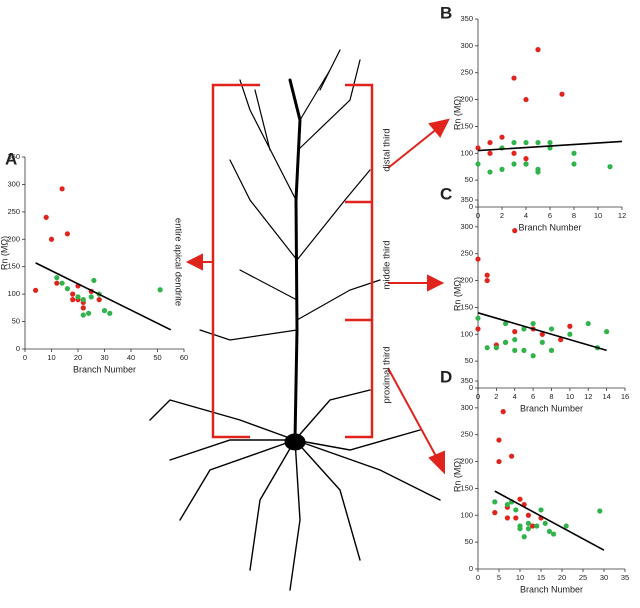 This screenshot has height=608, width=640. Describe the element at coordinates (387, 149) in the screenshot. I see `annotation: distal third` at that location.